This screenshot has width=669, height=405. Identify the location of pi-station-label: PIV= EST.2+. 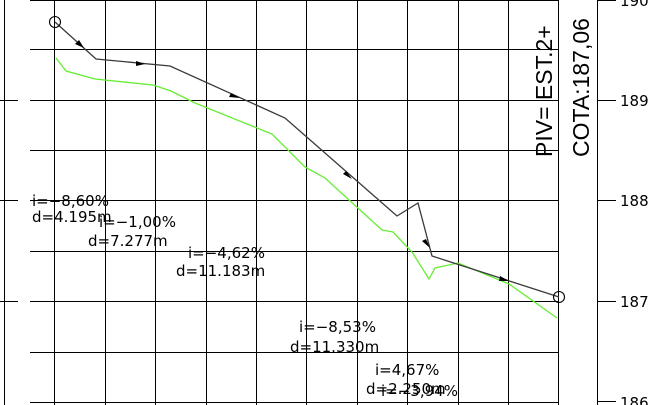
(544, 91).